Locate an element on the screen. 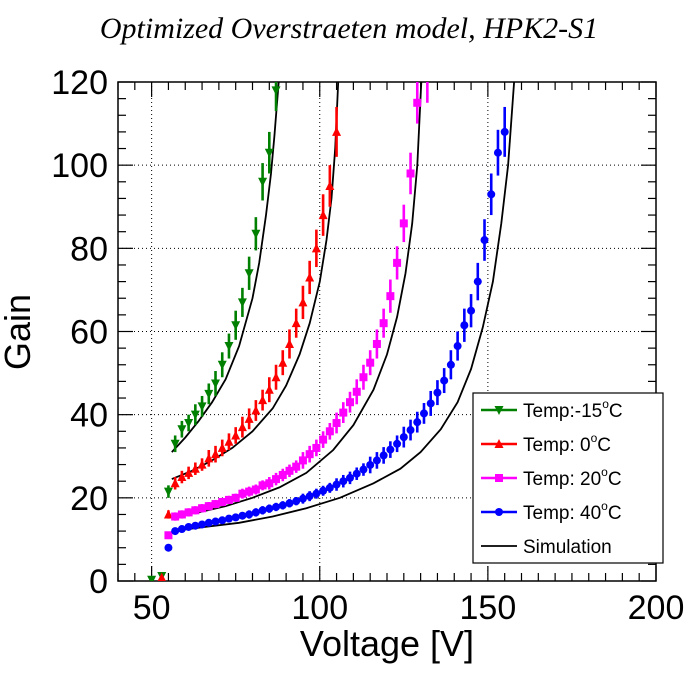 The image size is (698, 676). x-tick-label: 150 is located at coordinates (488, 608).